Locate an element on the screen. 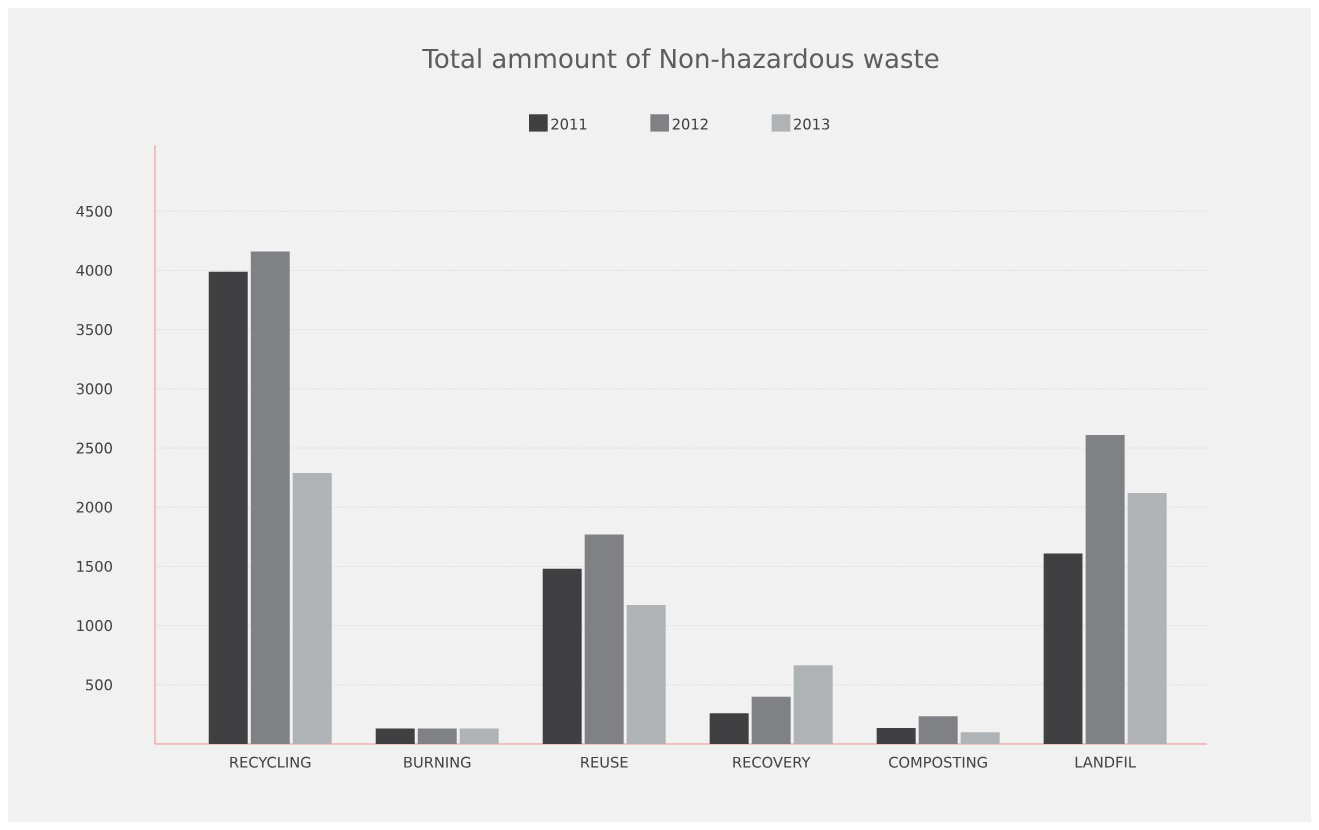  y-tick-label: 3500 is located at coordinates (94, 330).